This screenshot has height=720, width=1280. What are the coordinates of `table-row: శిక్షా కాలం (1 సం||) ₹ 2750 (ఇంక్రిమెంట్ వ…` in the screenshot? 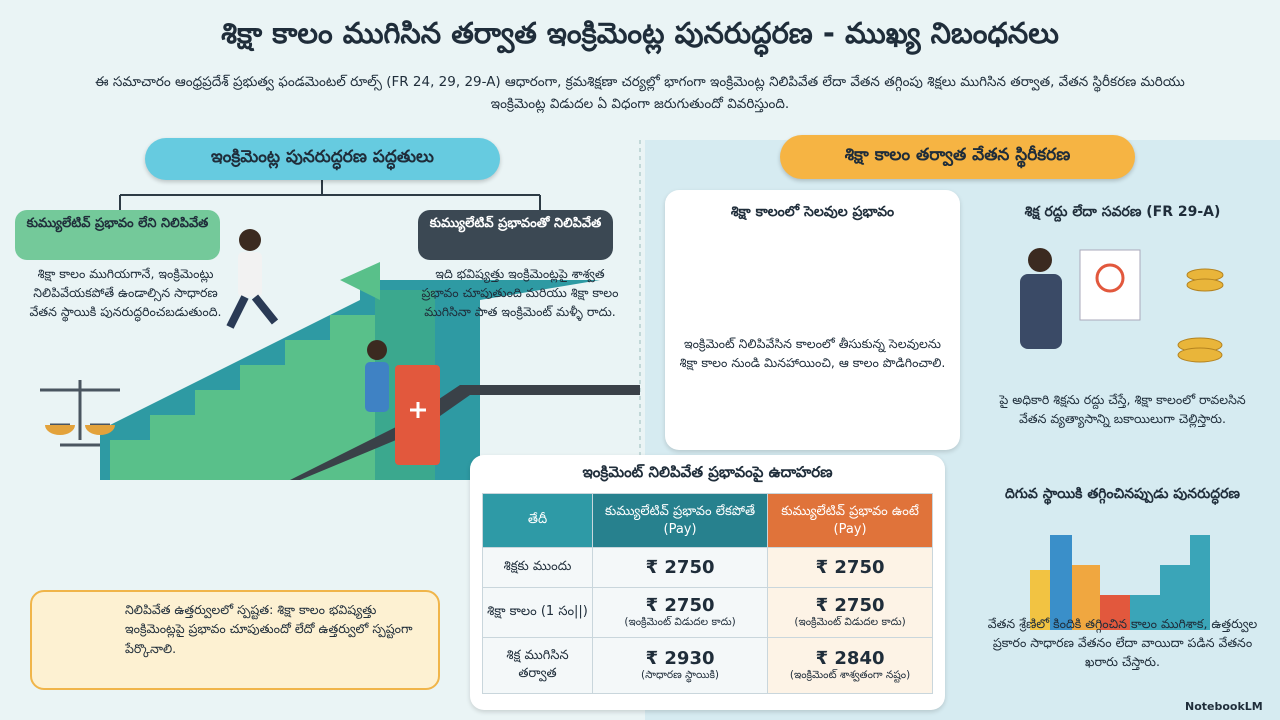 It's located at (707, 612).